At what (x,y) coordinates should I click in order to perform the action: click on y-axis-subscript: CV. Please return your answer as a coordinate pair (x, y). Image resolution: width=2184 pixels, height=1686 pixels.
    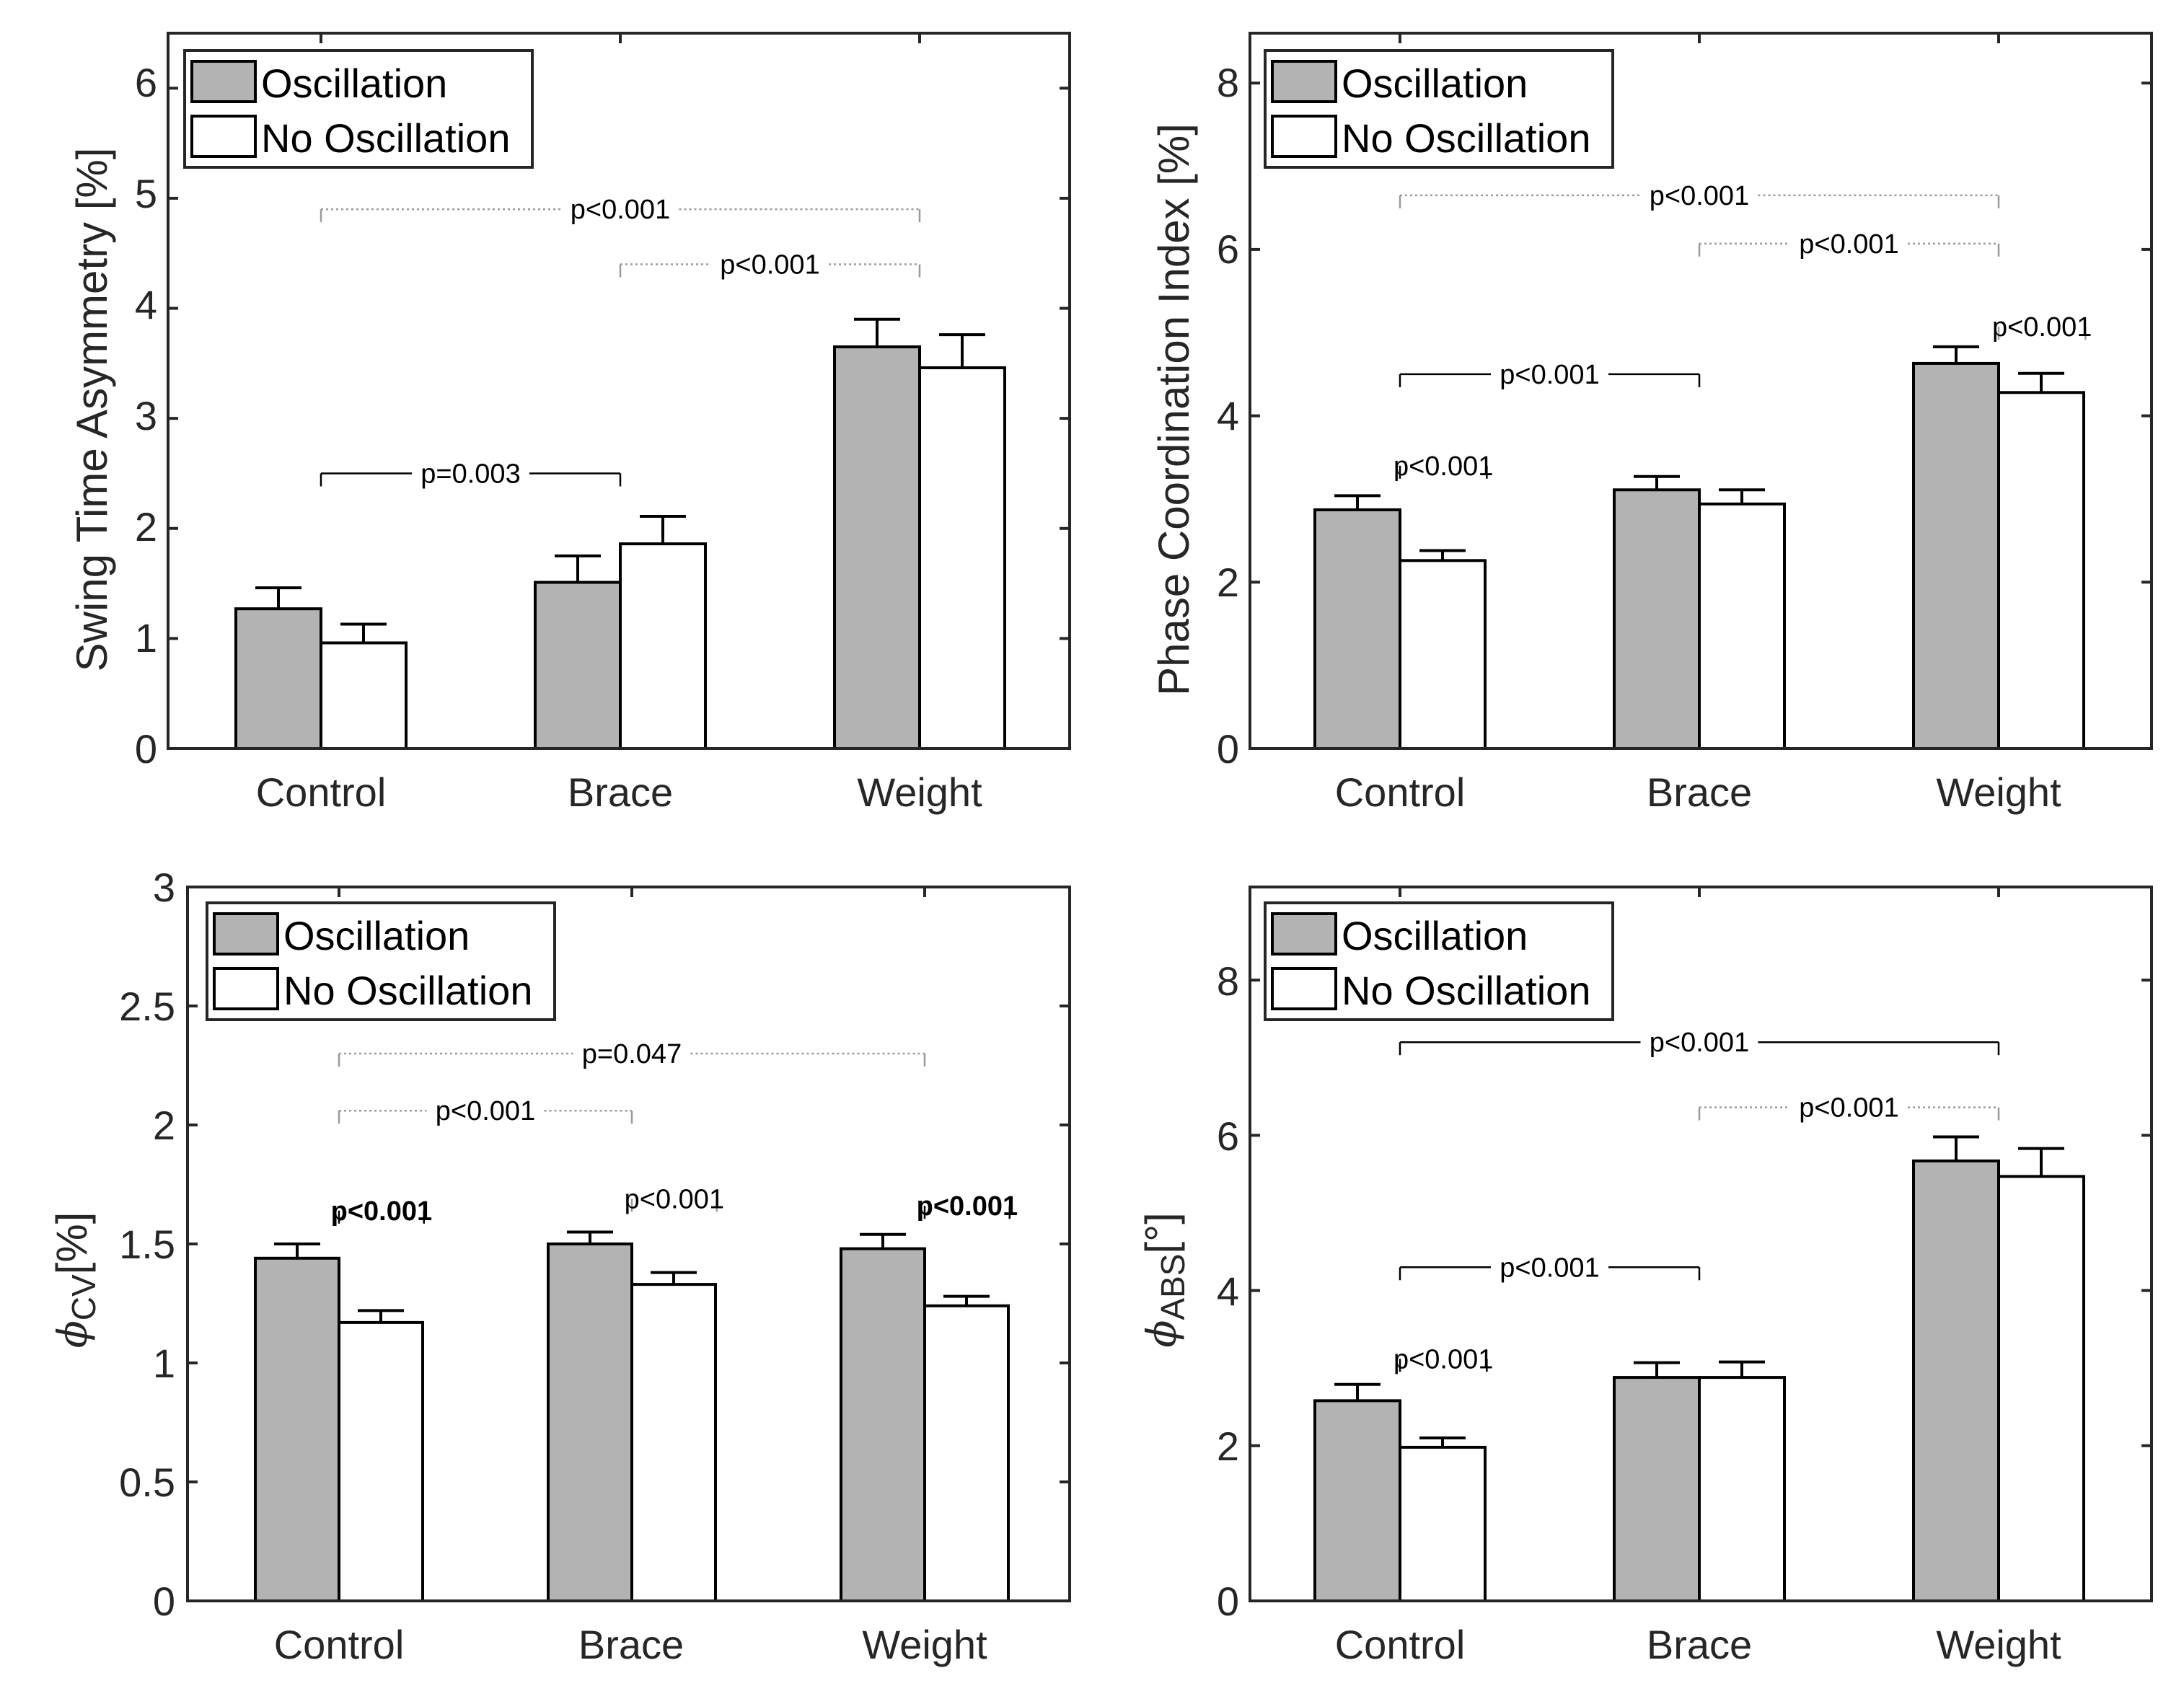
    Looking at the image, I should click on (83, 1297).